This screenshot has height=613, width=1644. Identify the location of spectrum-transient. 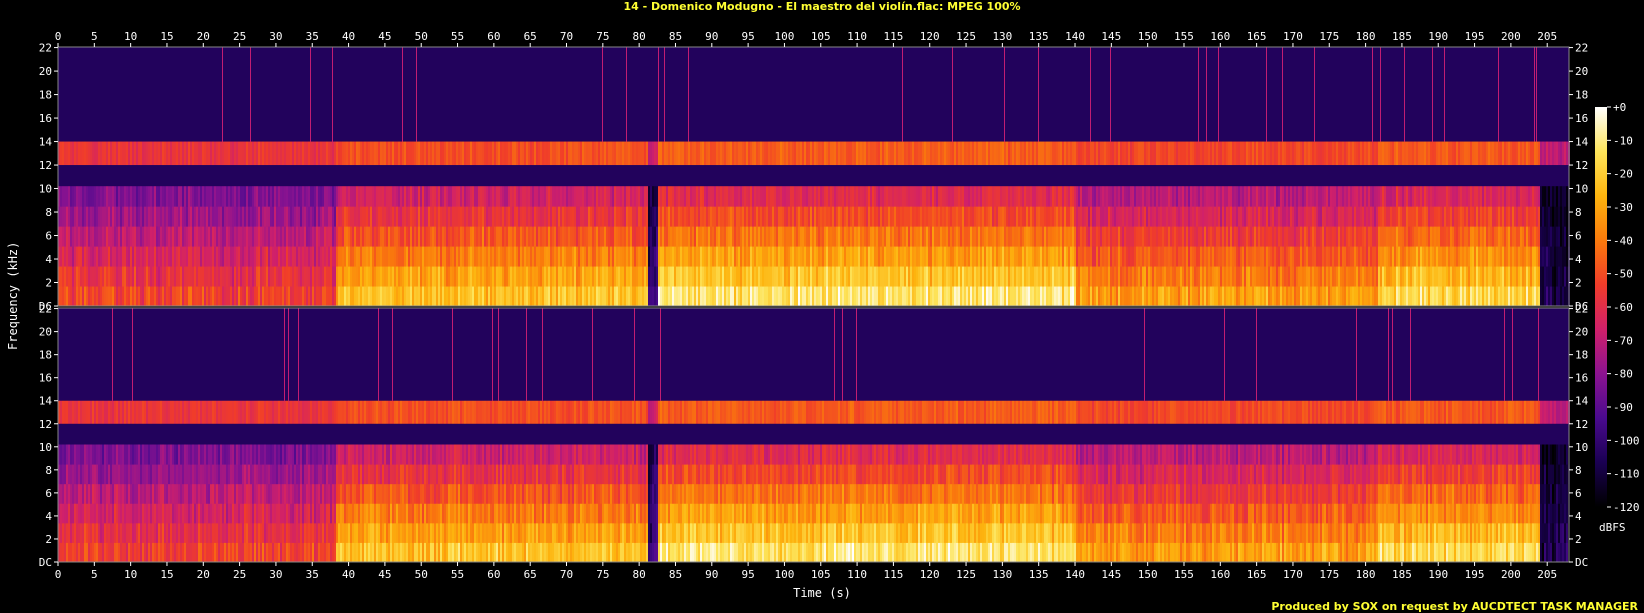
(1038, 94).